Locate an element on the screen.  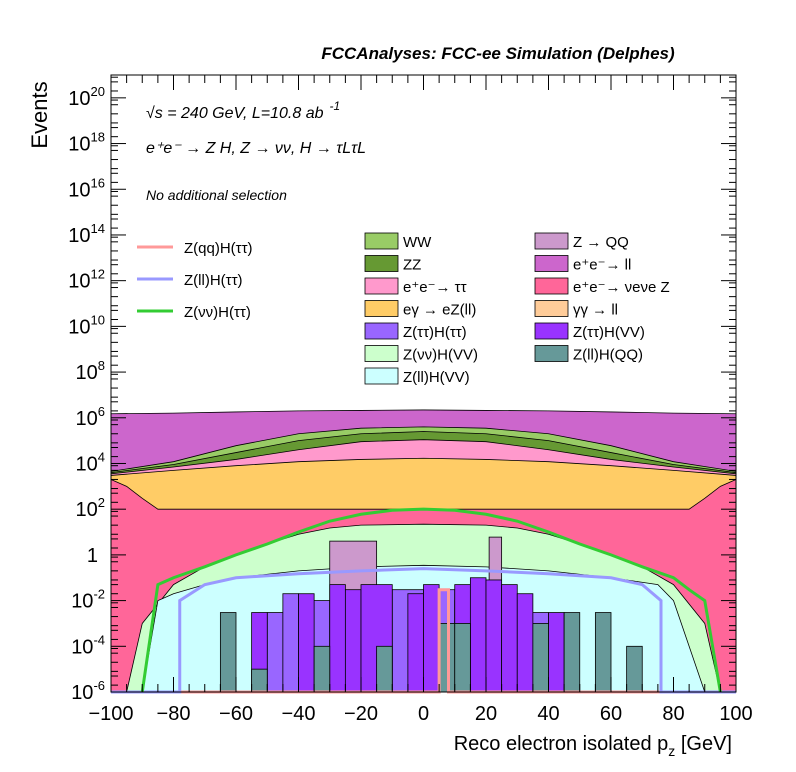
line-z-ll-h is located at coordinates (423, 630).